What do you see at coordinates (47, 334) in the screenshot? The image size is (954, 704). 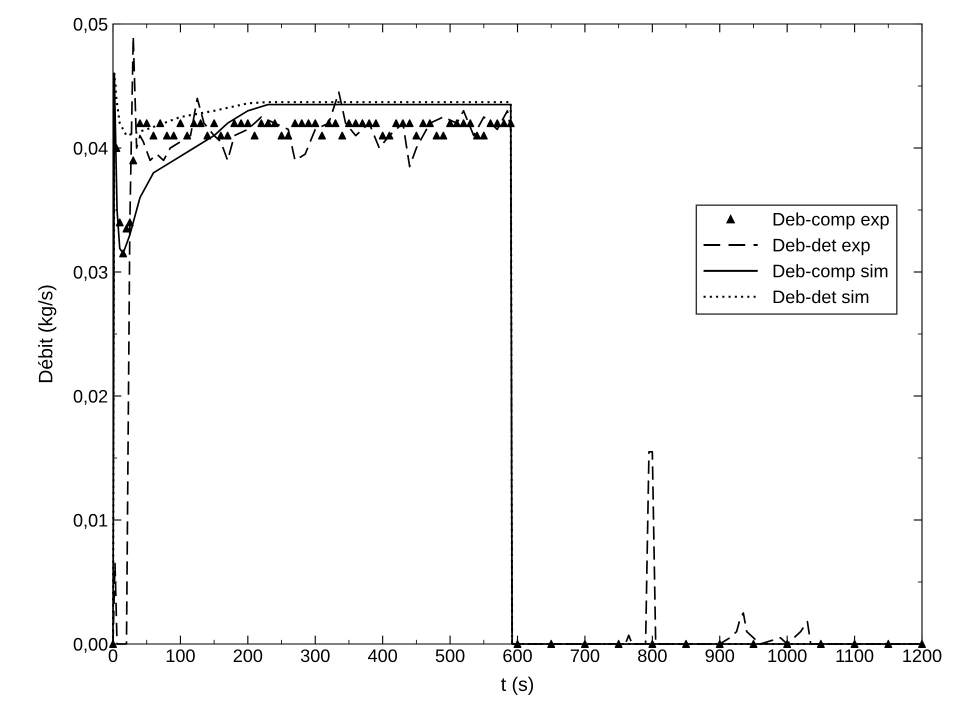 I see `y-axis-title: Débit (kg/s)` at bounding box center [47, 334].